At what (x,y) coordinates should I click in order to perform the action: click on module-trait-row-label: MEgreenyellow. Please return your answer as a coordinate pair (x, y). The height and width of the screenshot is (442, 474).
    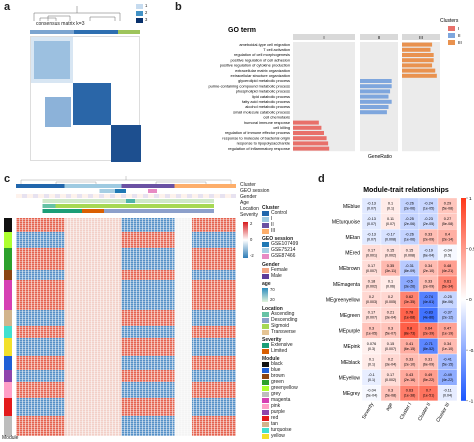
    Looking at the image, I should click on (343, 300).